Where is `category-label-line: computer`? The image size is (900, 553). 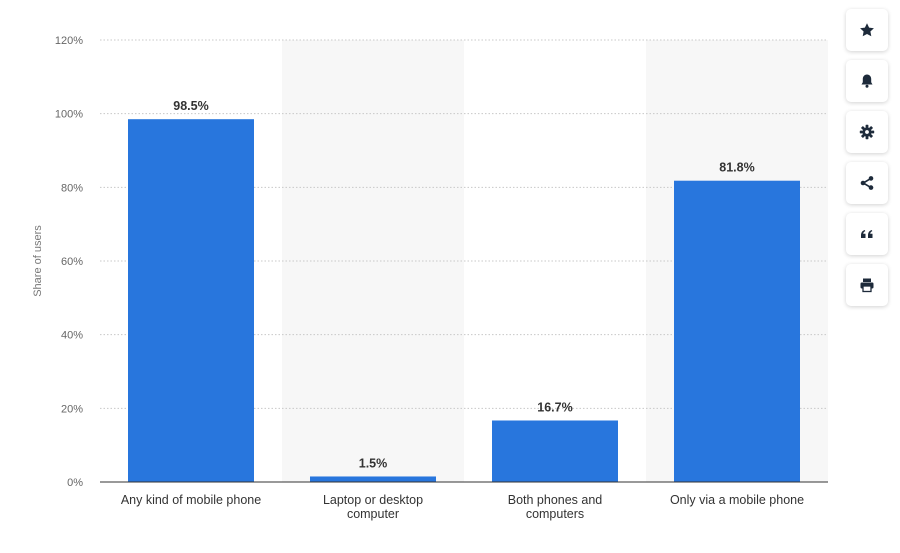 category-label-line: computer is located at coordinates (373, 514).